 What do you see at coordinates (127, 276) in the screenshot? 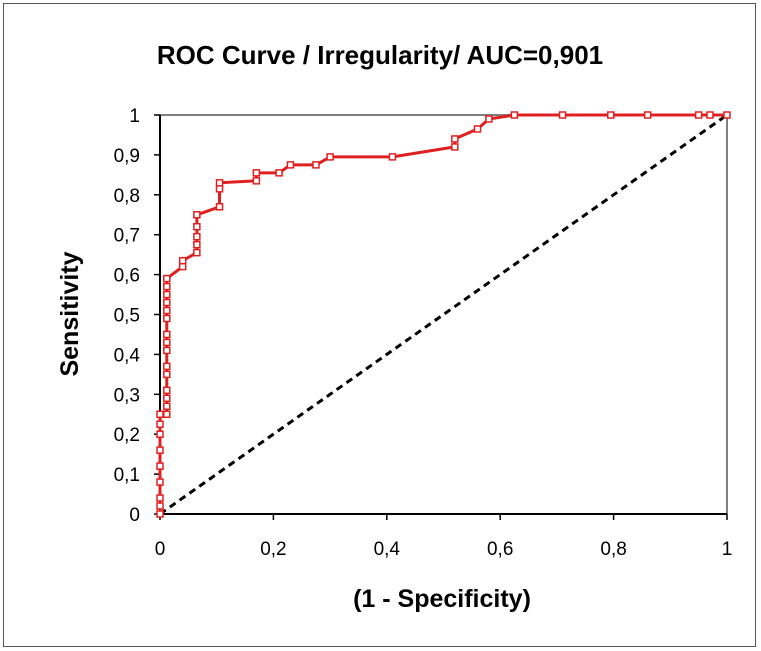
I see `y-tick-label: 0,6` at bounding box center [127, 276].